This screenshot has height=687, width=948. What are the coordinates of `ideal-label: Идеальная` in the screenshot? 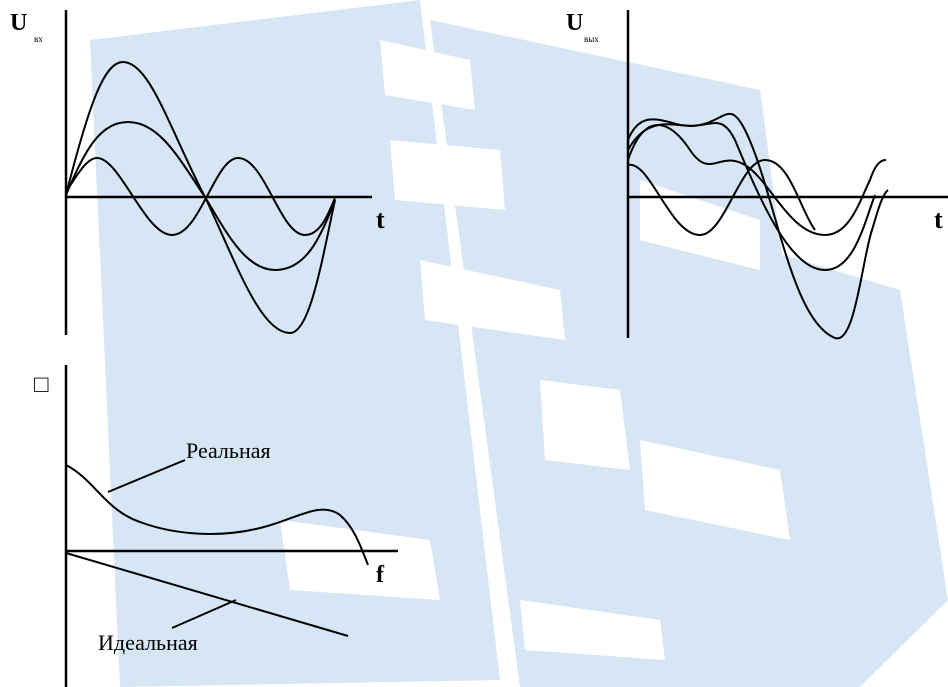 It's located at (148, 642).